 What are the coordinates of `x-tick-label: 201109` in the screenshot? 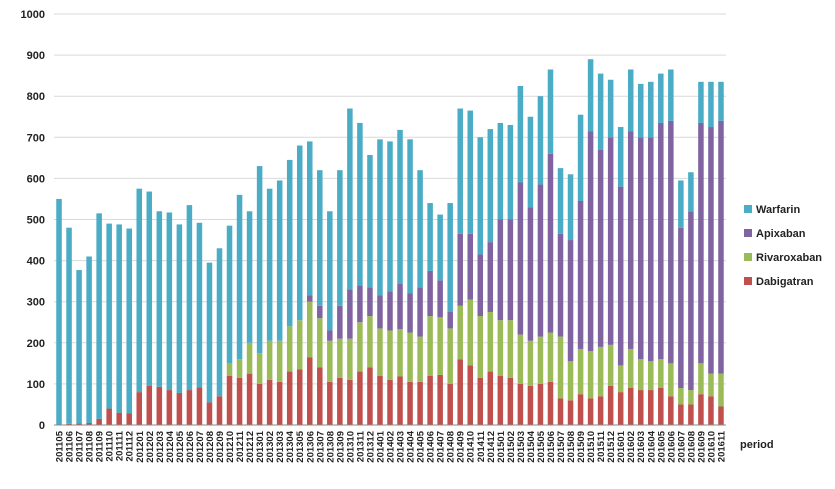 It's located at (100, 446).